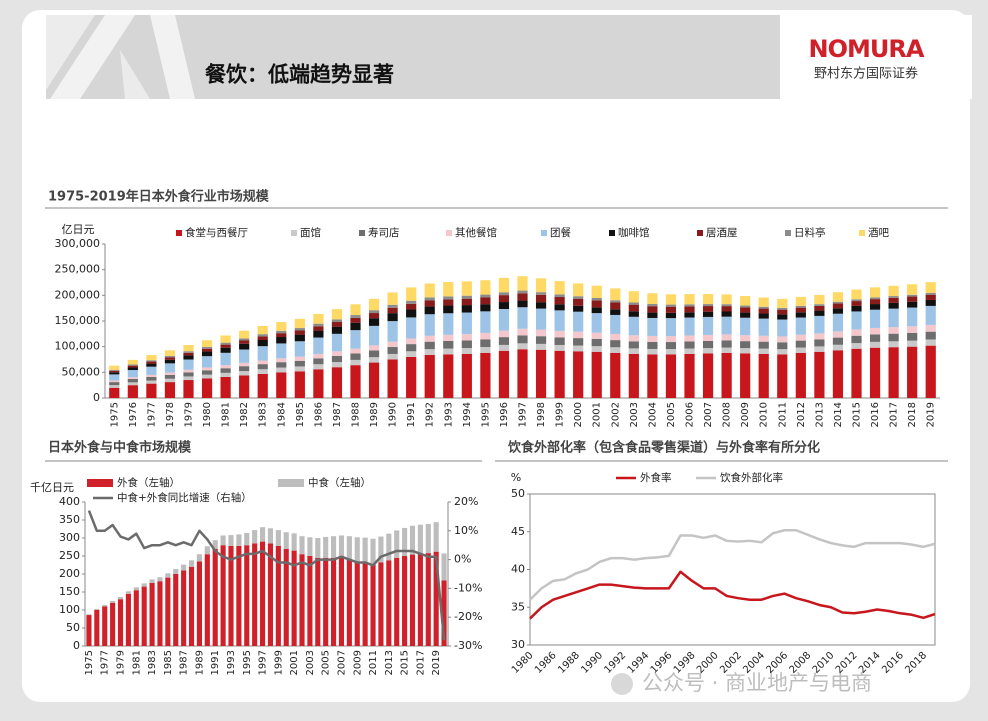 This screenshot has width=988, height=721. What do you see at coordinates (866, 74) in the screenshot?
I see `logo-sub: 野村东方国际证券` at bounding box center [866, 74].